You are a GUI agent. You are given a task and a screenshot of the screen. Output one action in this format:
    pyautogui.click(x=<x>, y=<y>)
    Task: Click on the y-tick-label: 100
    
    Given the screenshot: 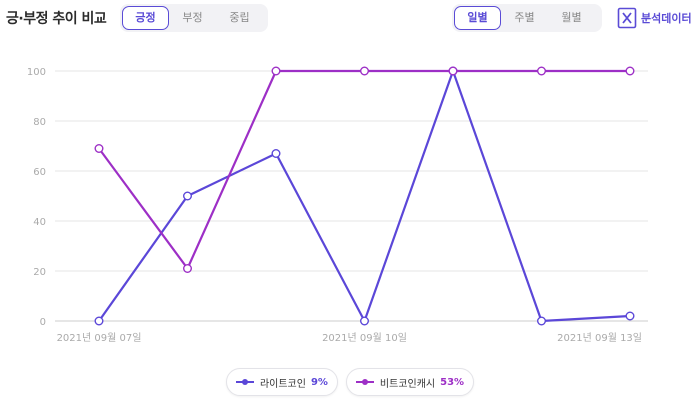 What is the action you would take?
    pyautogui.click(x=36, y=72)
    